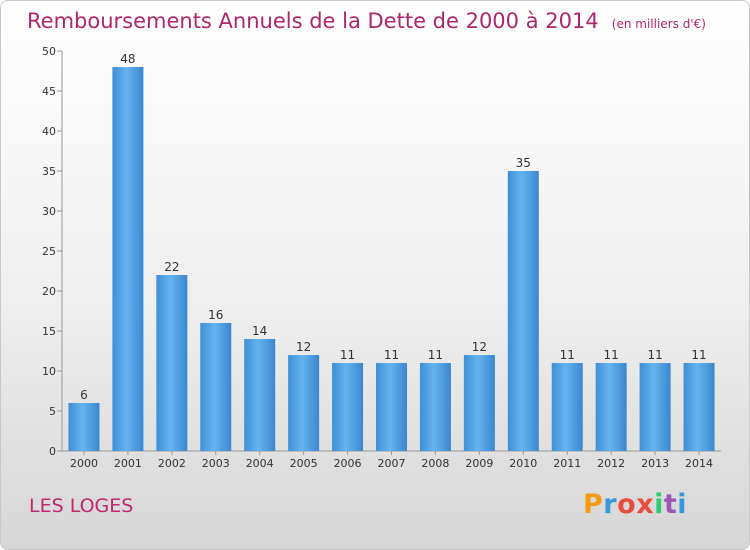  Describe the element at coordinates (391, 355) in the screenshot. I see `value-label-2007: 11` at that location.